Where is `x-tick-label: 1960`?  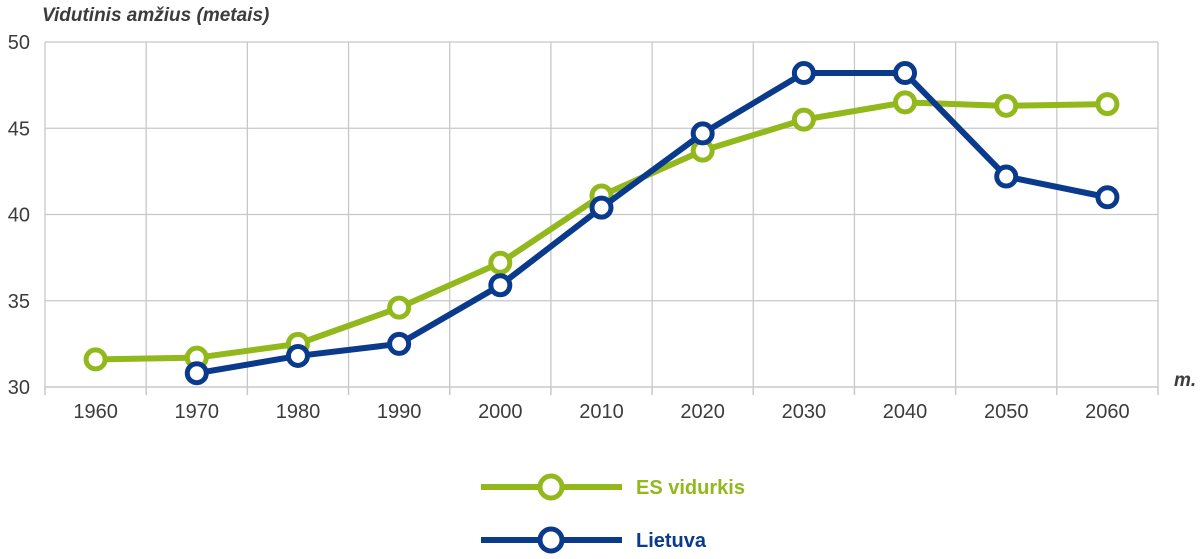 x-tick-label: 1960 is located at coordinates (95, 412).